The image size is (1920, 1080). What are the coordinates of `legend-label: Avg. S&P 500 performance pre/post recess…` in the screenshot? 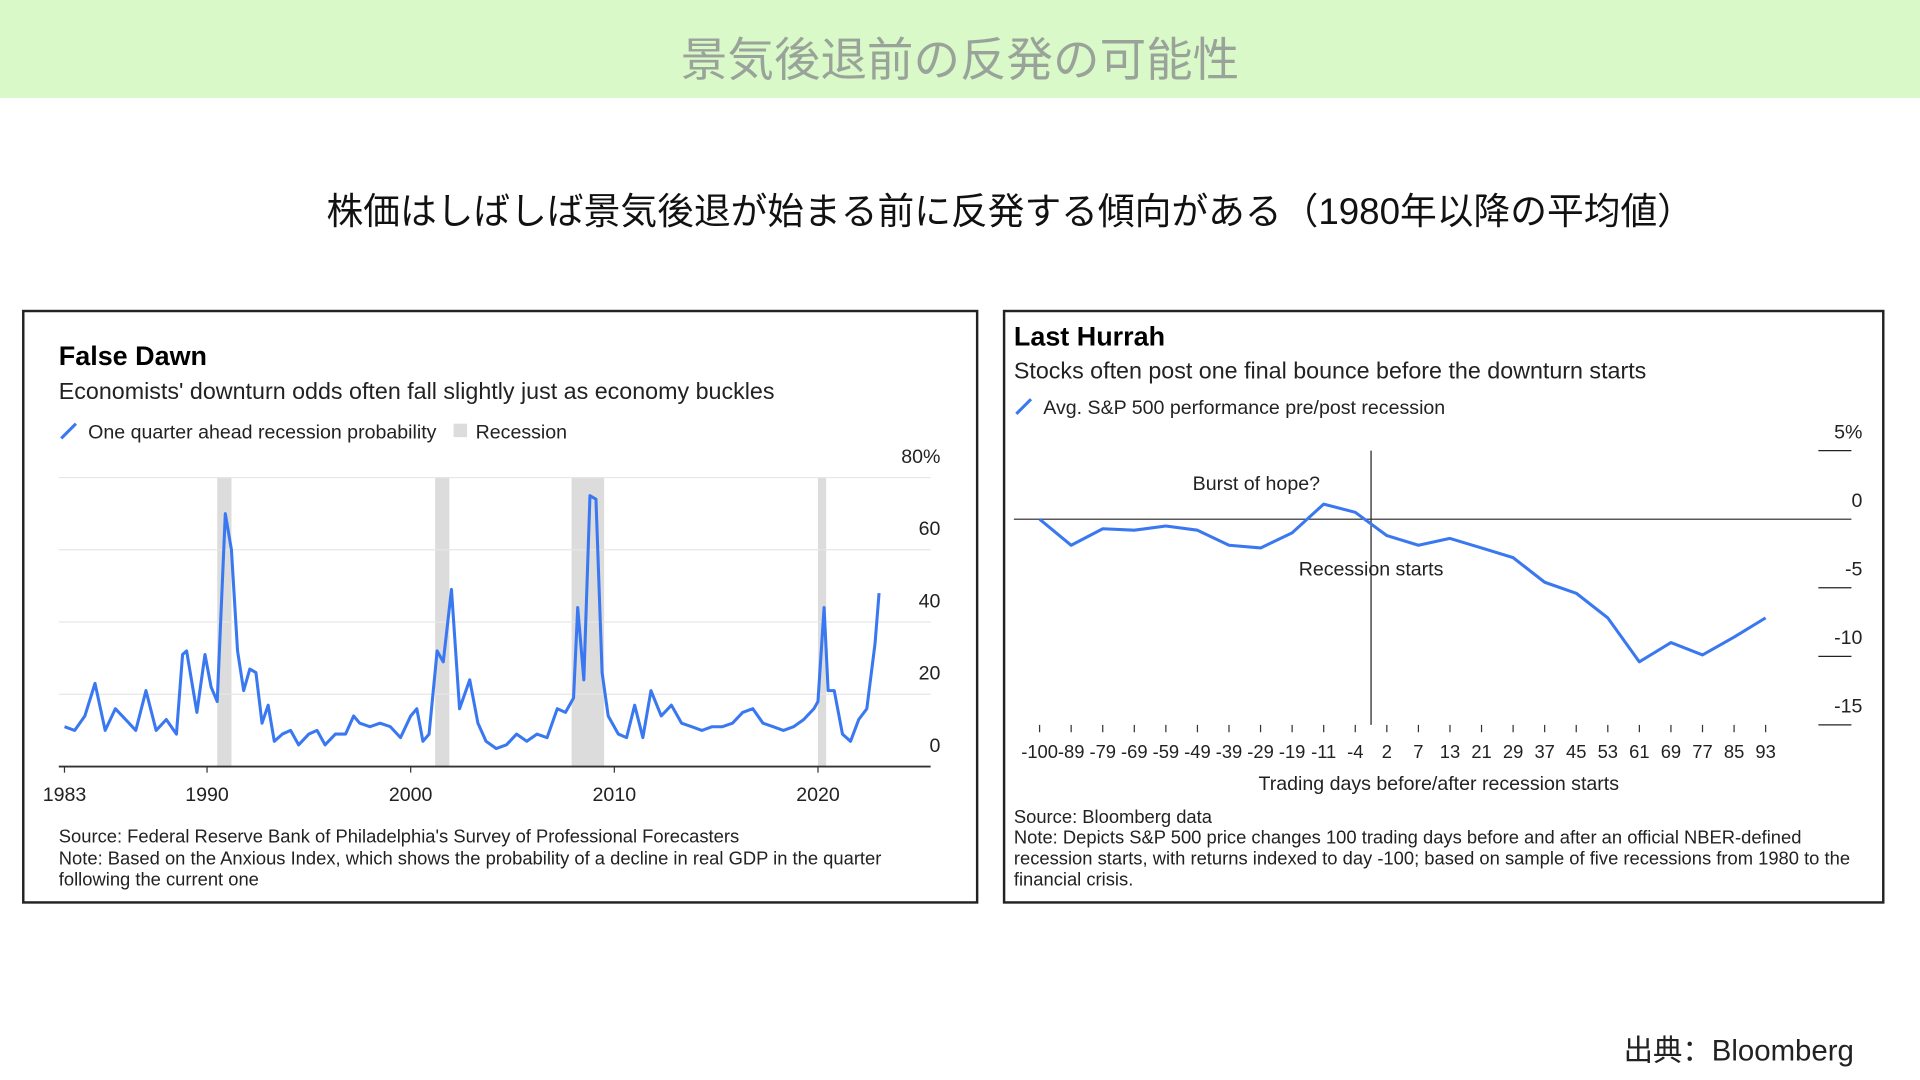 It's located at (1244, 408).